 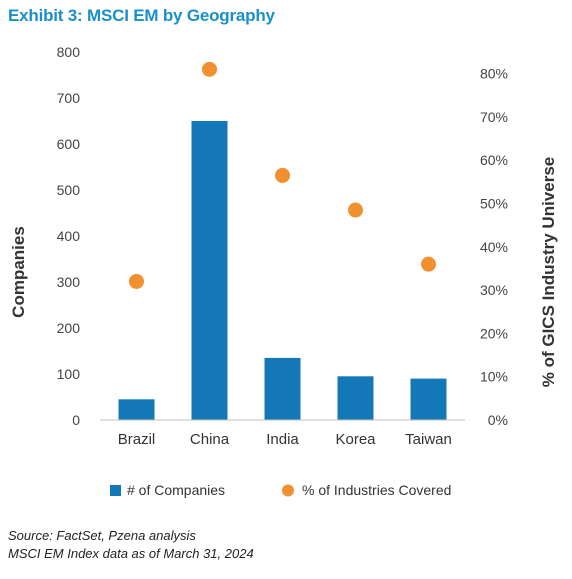 I want to click on dot-china, so click(x=209, y=69).